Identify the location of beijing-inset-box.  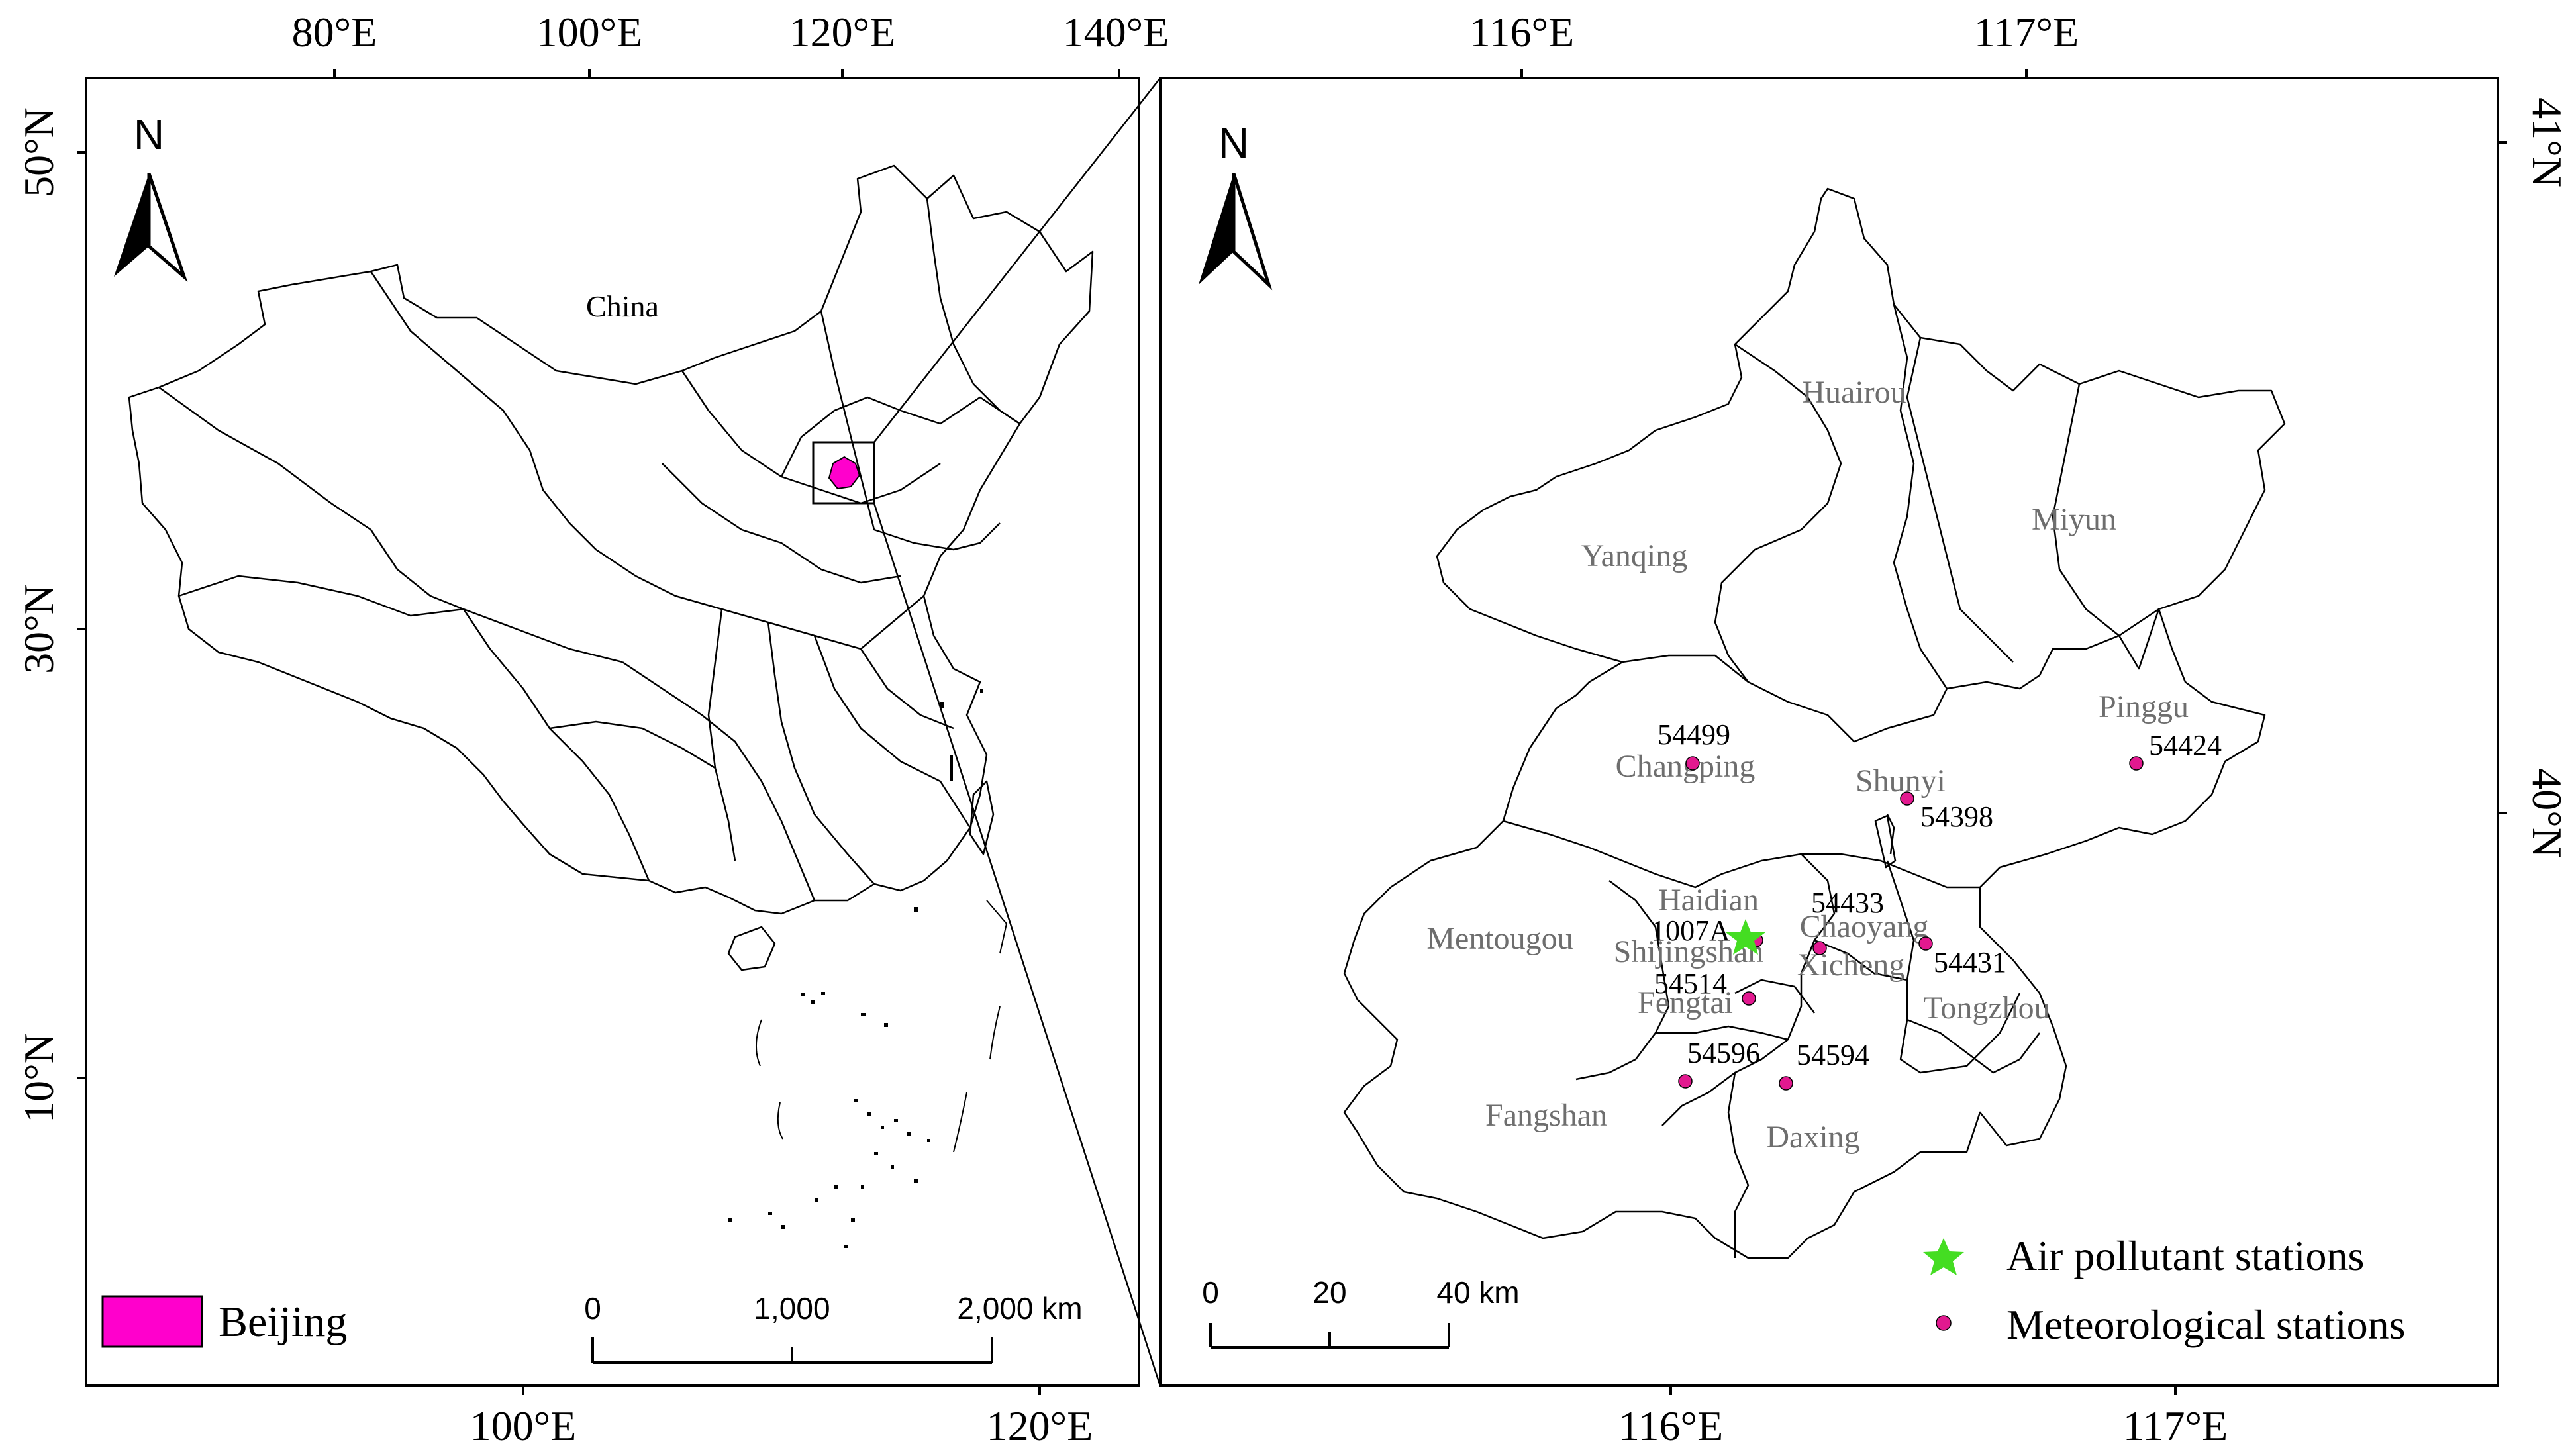
(843, 473).